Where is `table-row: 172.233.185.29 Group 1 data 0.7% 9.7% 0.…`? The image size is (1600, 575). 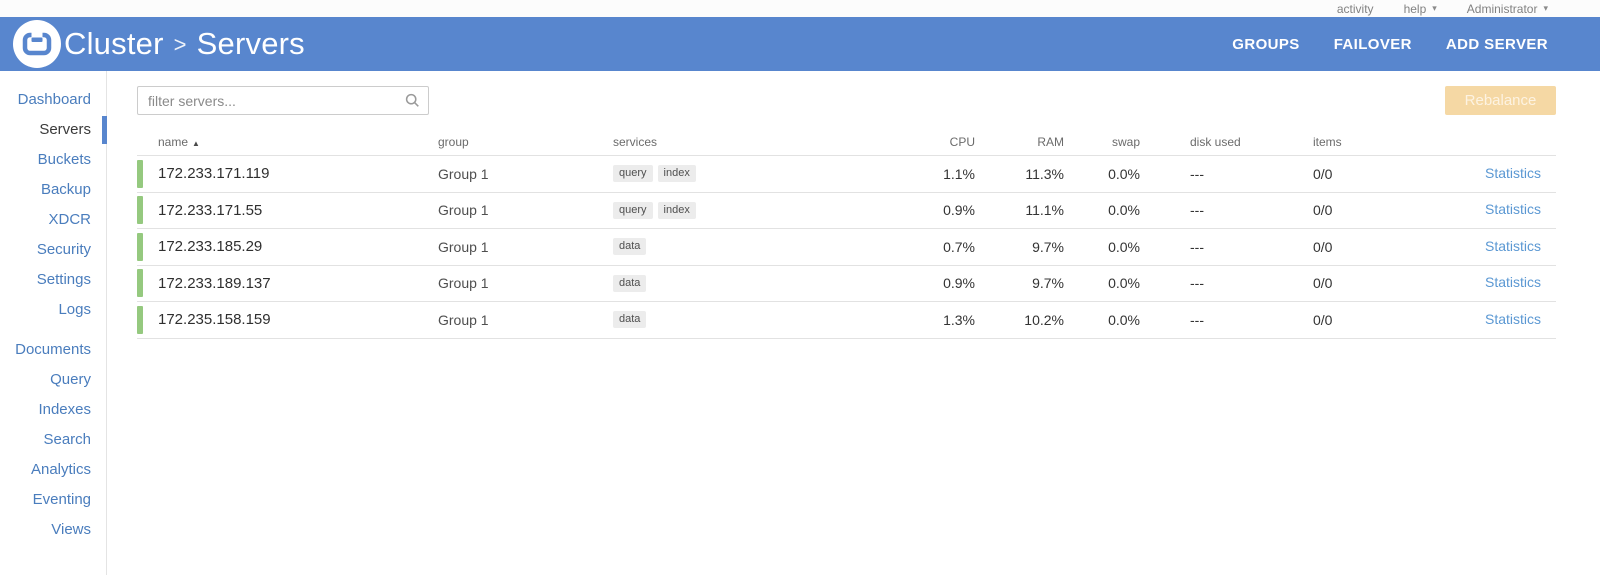 table-row: 172.233.185.29 Group 1 data 0.7% 9.7% 0.… is located at coordinates (846, 247).